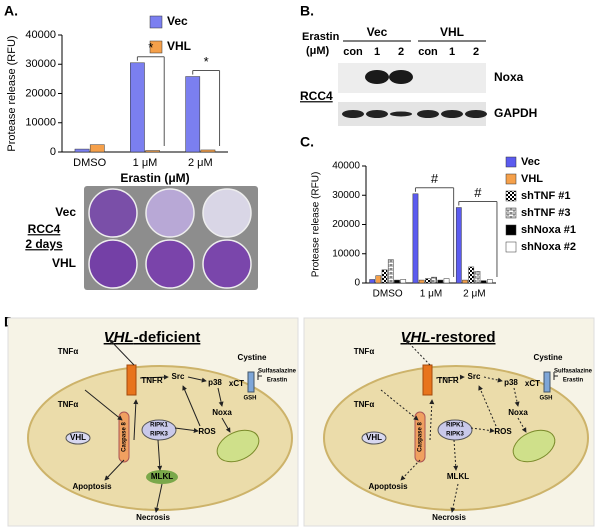  What do you see at coordinates (388, 294) in the screenshot?
I see `x-tick-label: DMSO` at bounding box center [388, 294].